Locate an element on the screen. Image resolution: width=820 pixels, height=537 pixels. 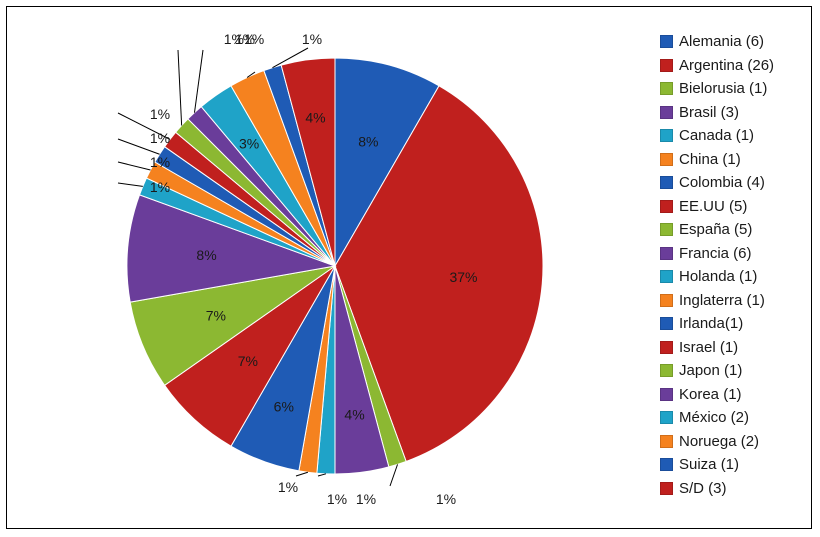
percent-label-6: 6% is located at coordinates (284, 407).